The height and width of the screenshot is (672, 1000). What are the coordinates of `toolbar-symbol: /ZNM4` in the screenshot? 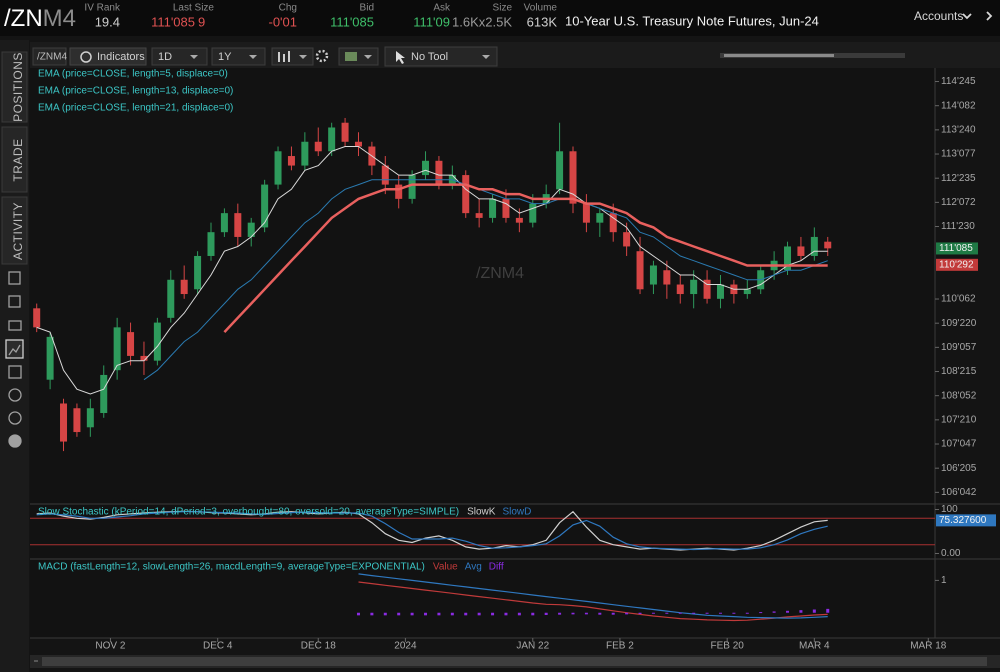 It's located at (52, 57).